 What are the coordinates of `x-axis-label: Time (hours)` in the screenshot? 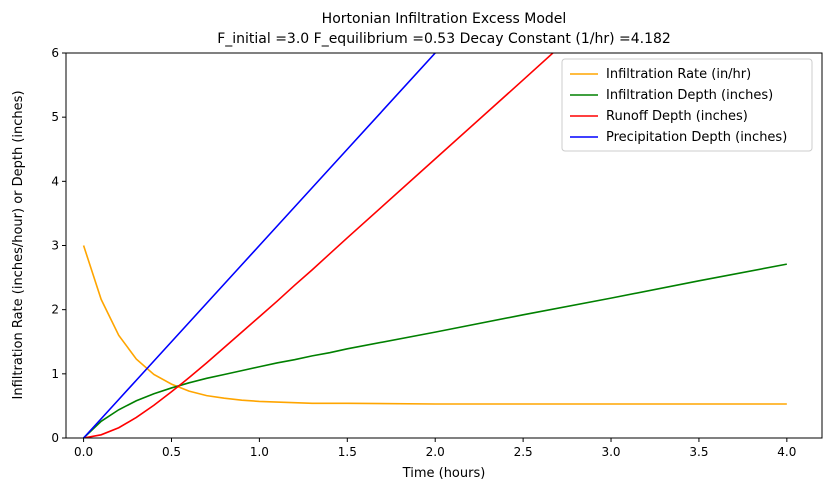 It's located at (444, 473).